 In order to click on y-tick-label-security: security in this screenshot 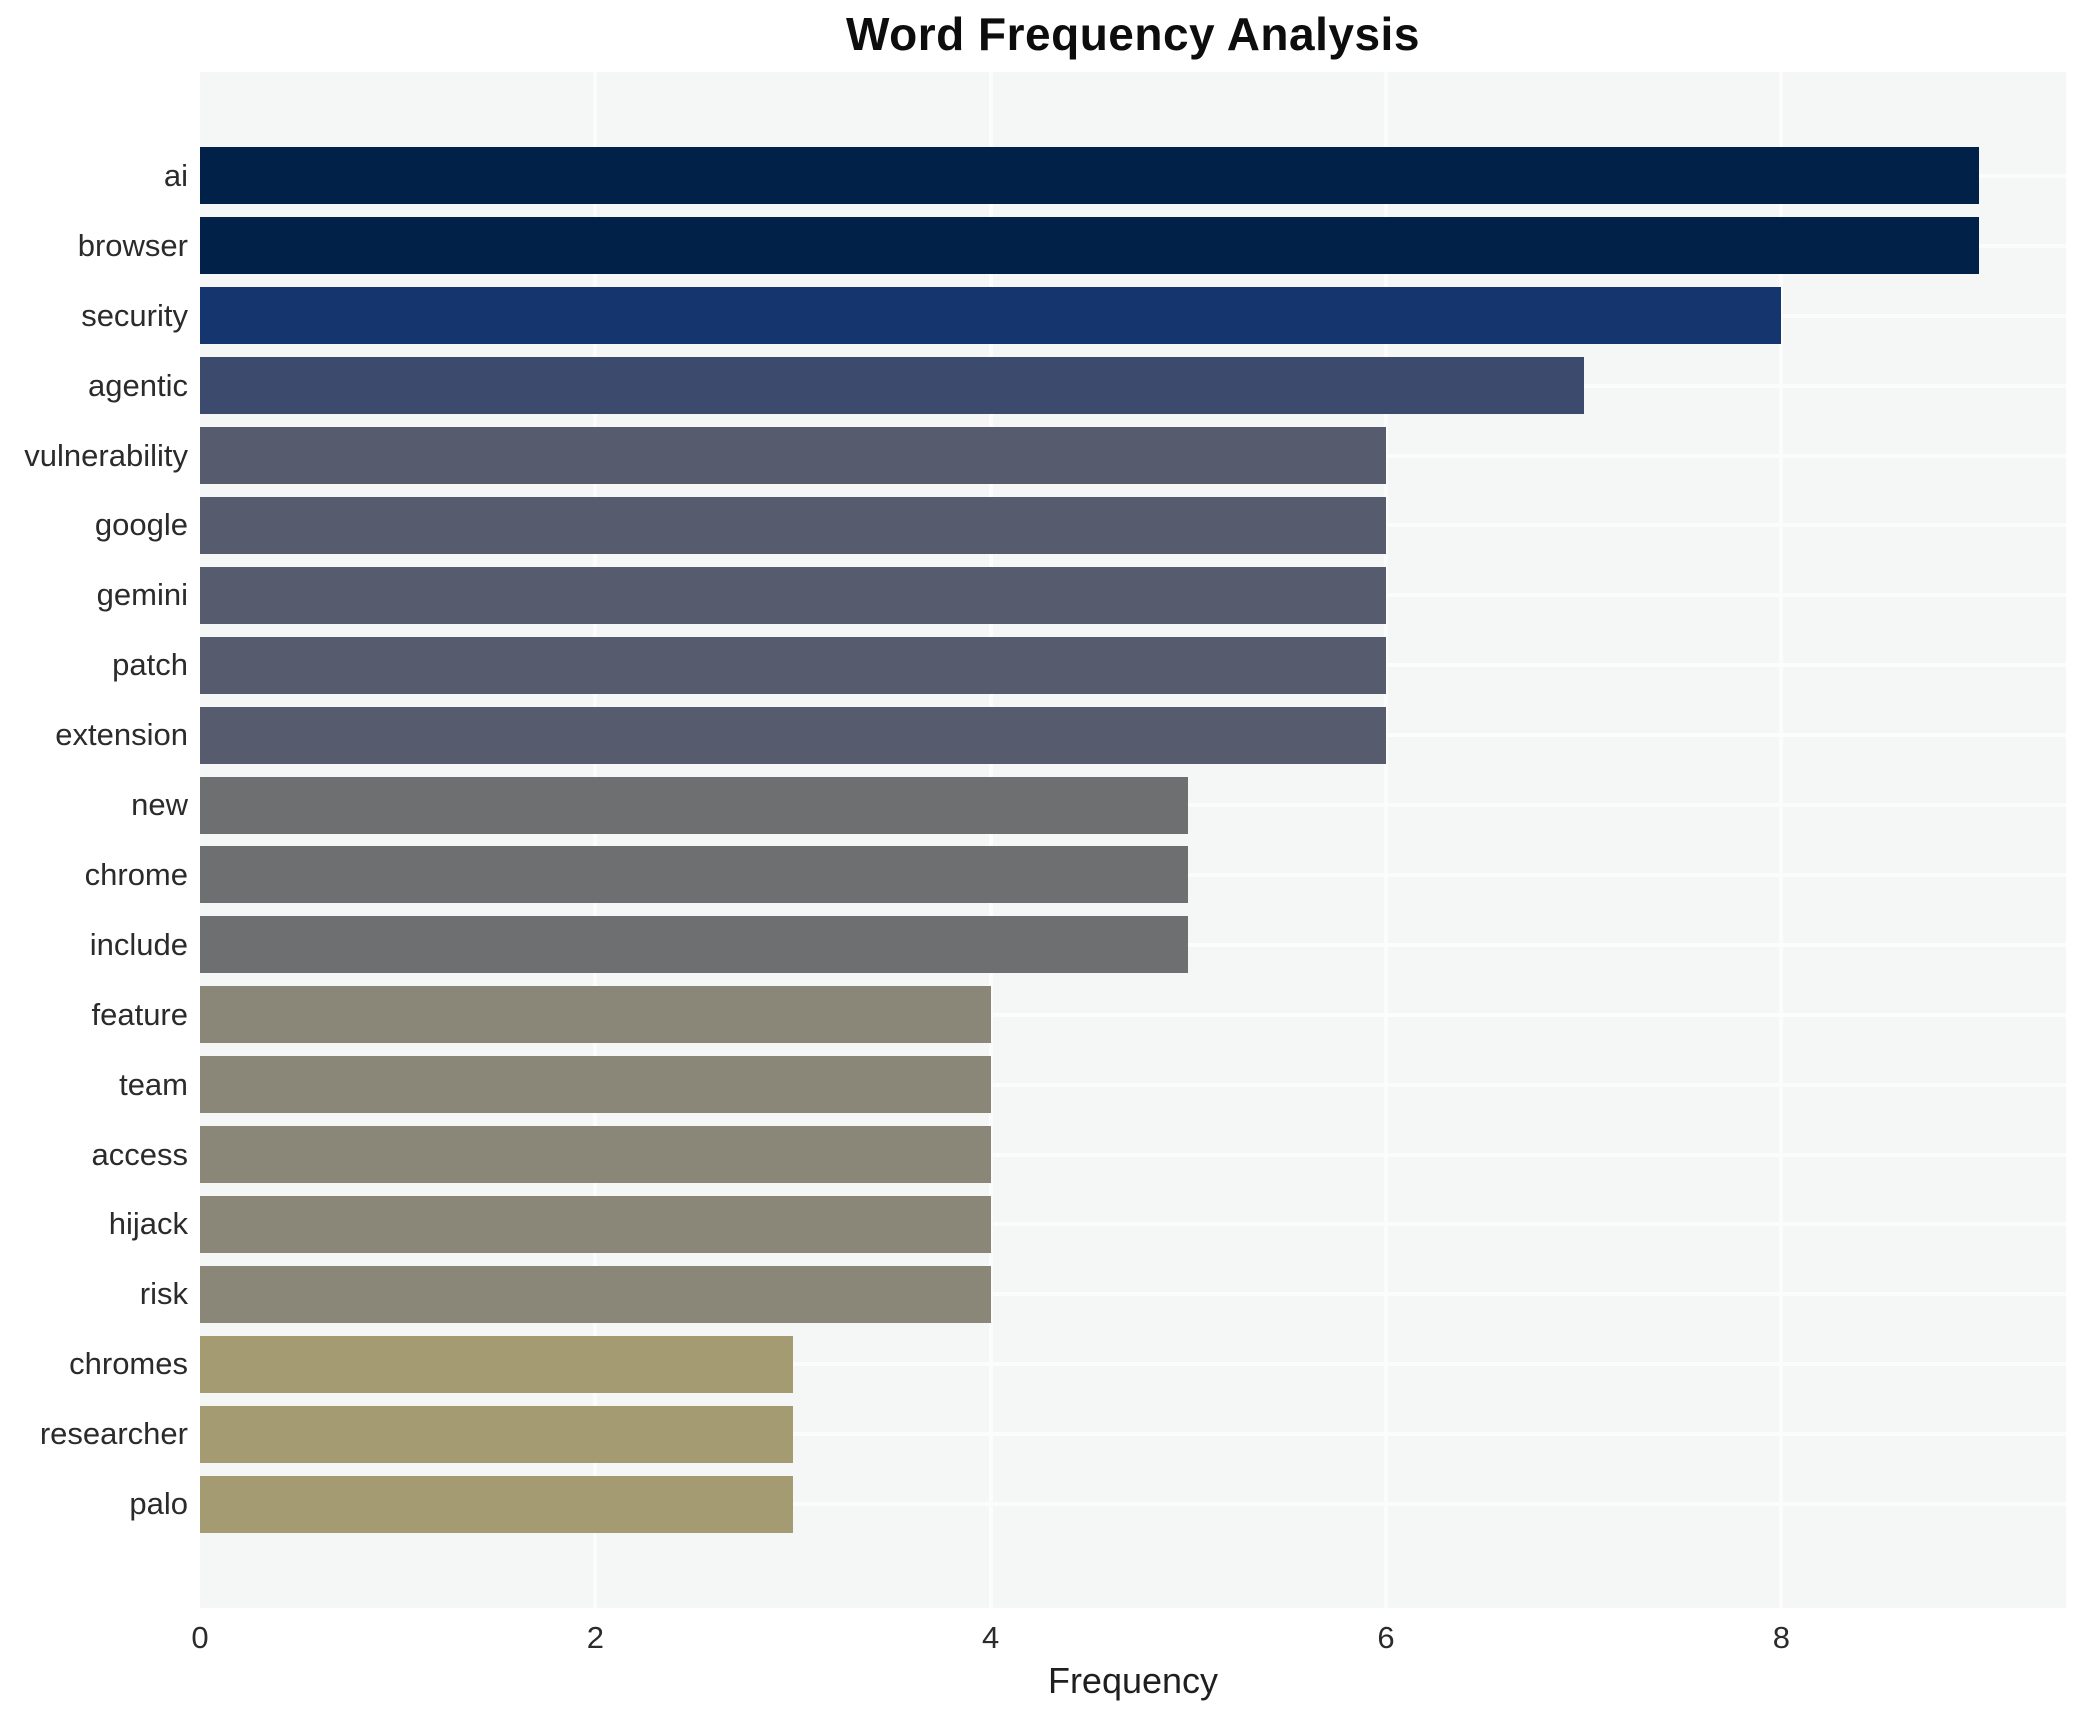, I will do `click(134, 315)`.